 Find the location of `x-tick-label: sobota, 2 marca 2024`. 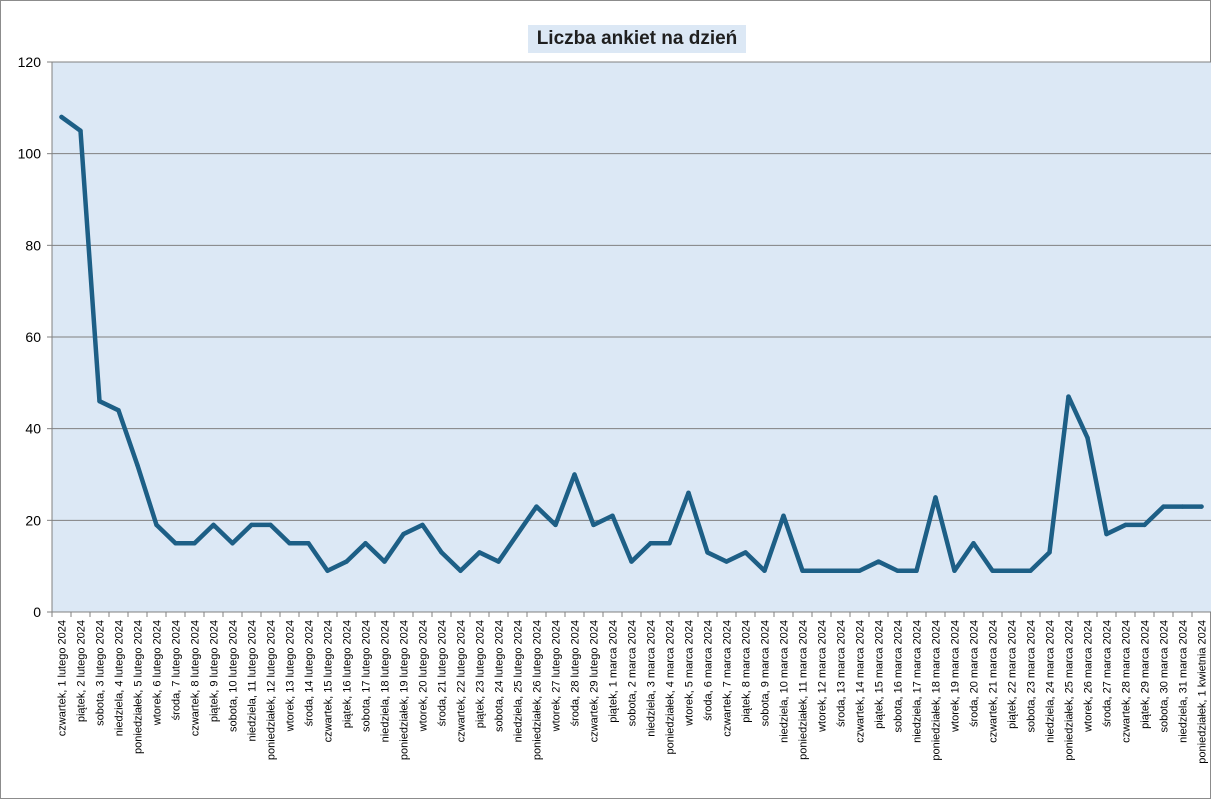

x-tick-label: sobota, 2 marca 2024 is located at coordinates (633, 673).